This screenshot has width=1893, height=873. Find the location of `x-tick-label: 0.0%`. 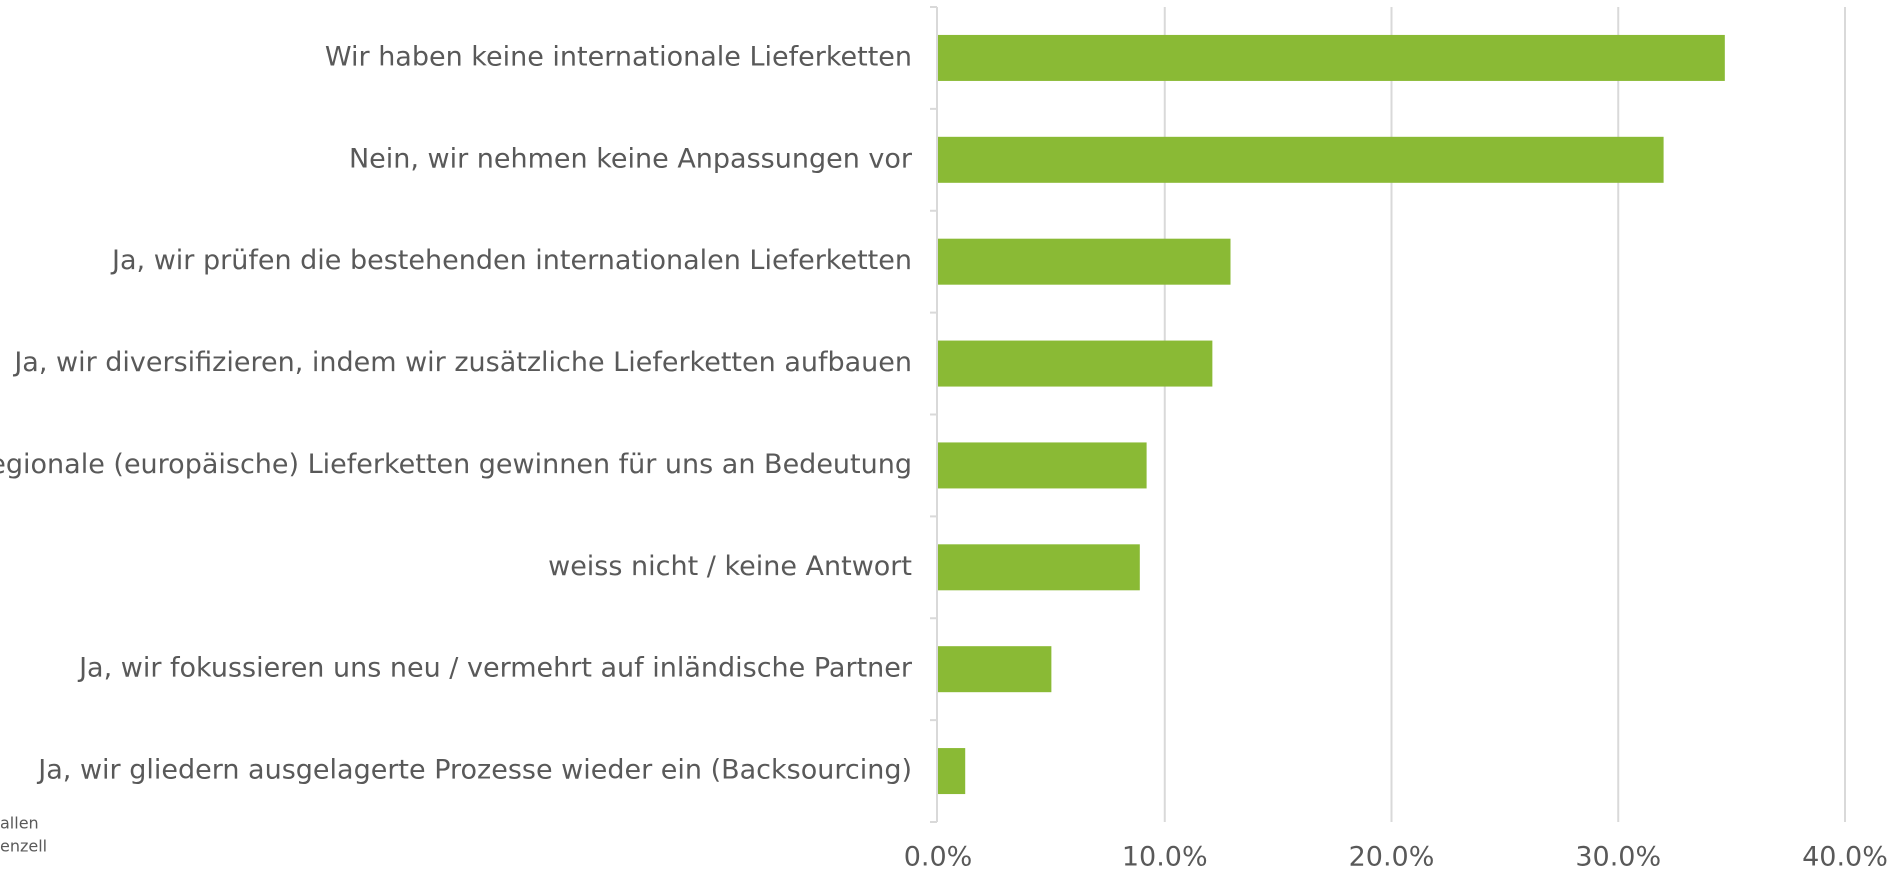

x-tick-label: 0.0% is located at coordinates (938, 856).